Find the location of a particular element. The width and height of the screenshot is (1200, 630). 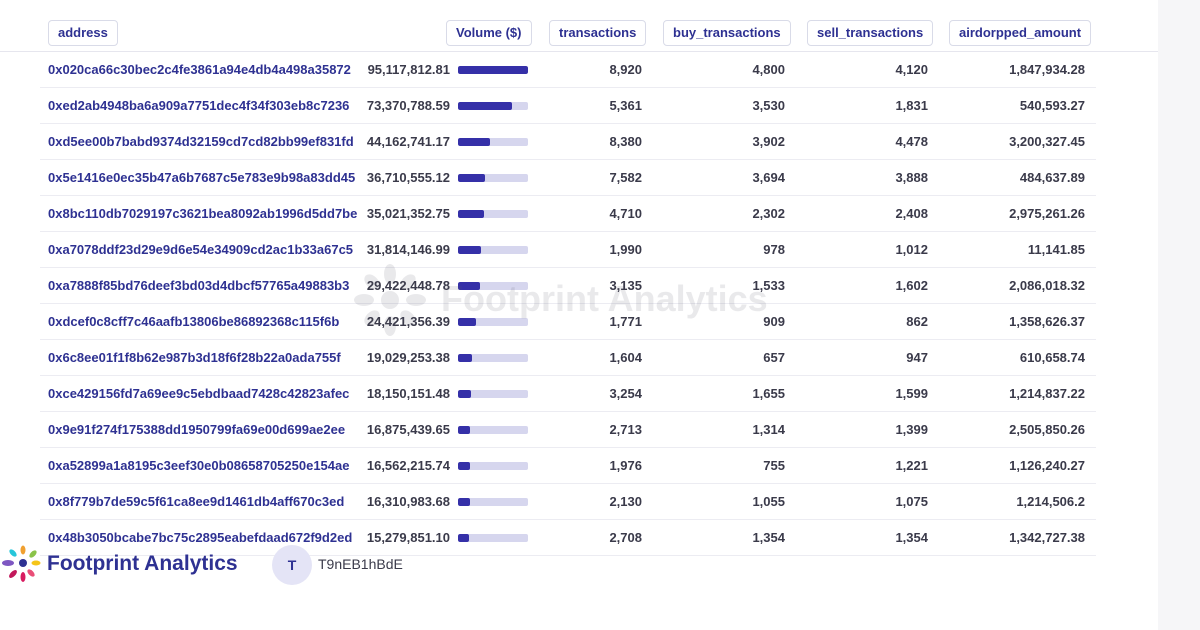

volume-value: 95,117,812.81 is located at coordinates (408, 69).